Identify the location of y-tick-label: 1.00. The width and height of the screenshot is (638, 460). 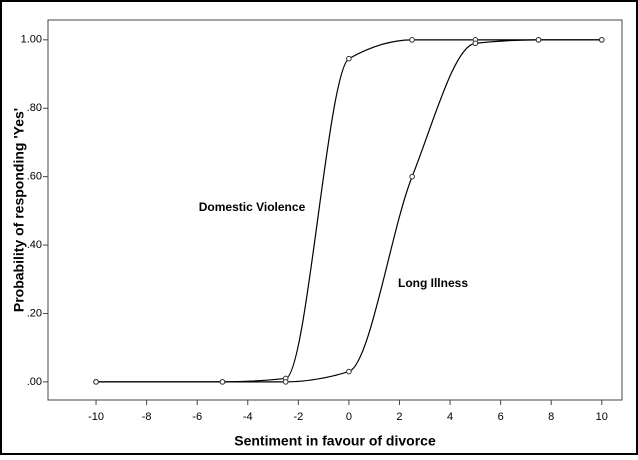
(31, 40).